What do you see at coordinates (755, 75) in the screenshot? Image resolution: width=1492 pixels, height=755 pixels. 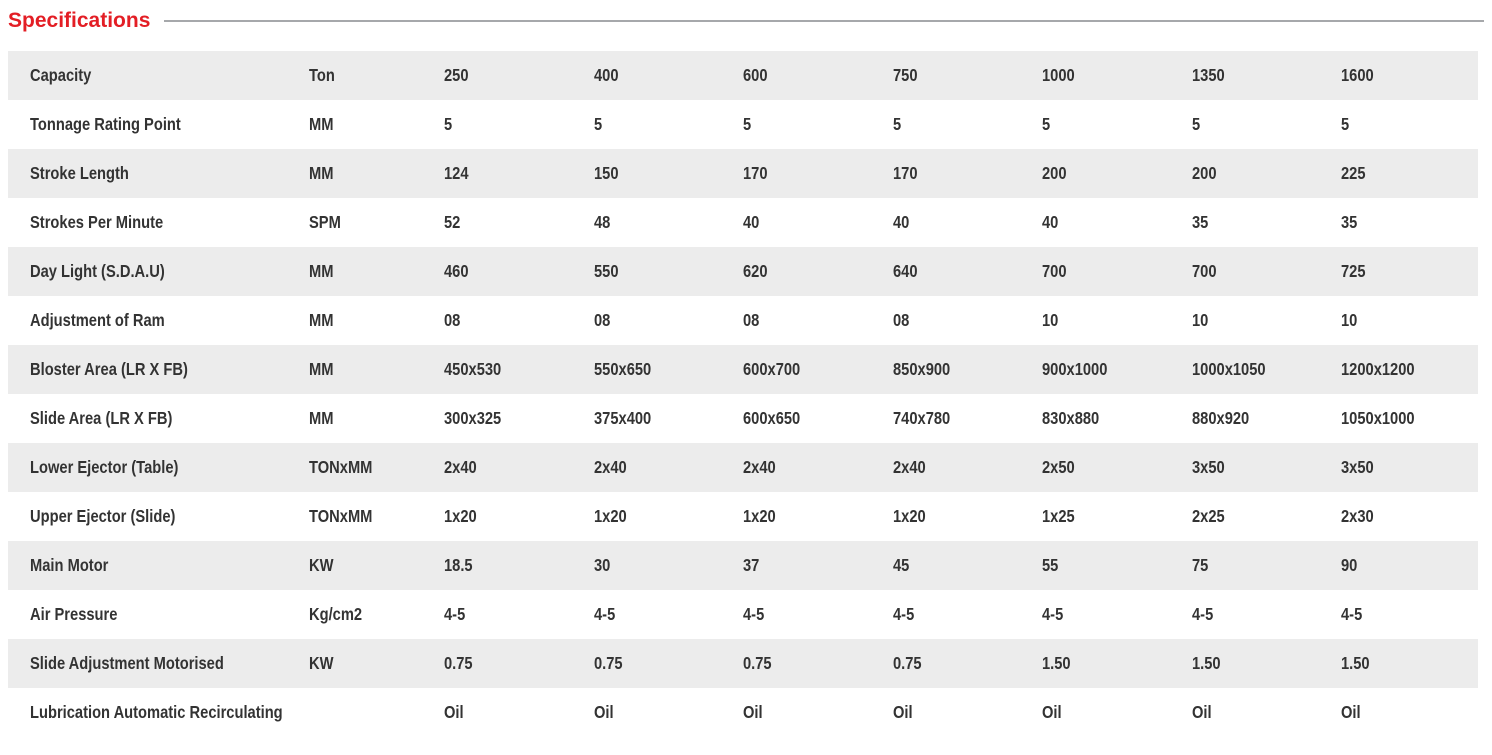 I see `value-cell-text: 600` at bounding box center [755, 75].